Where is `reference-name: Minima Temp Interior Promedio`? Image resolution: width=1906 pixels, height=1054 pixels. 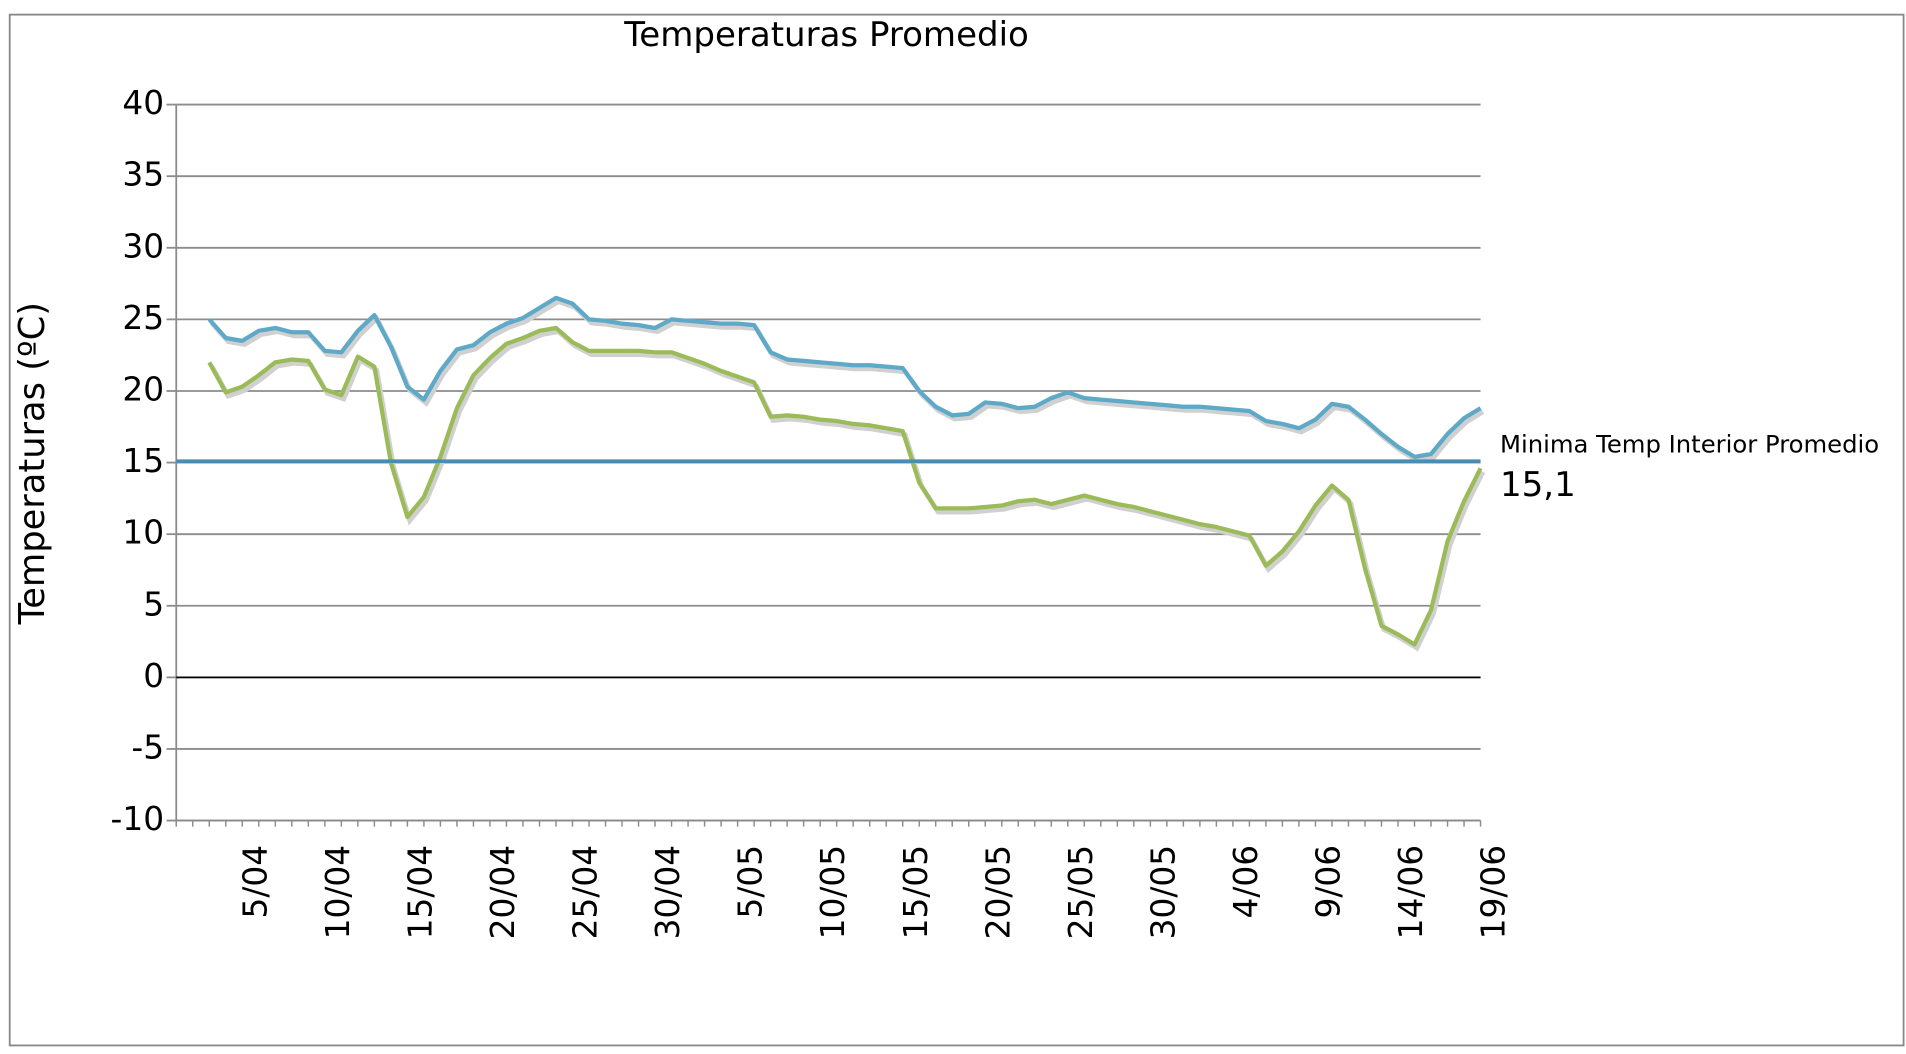
reference-name: Minima Temp Interior Promedio is located at coordinates (1689, 443).